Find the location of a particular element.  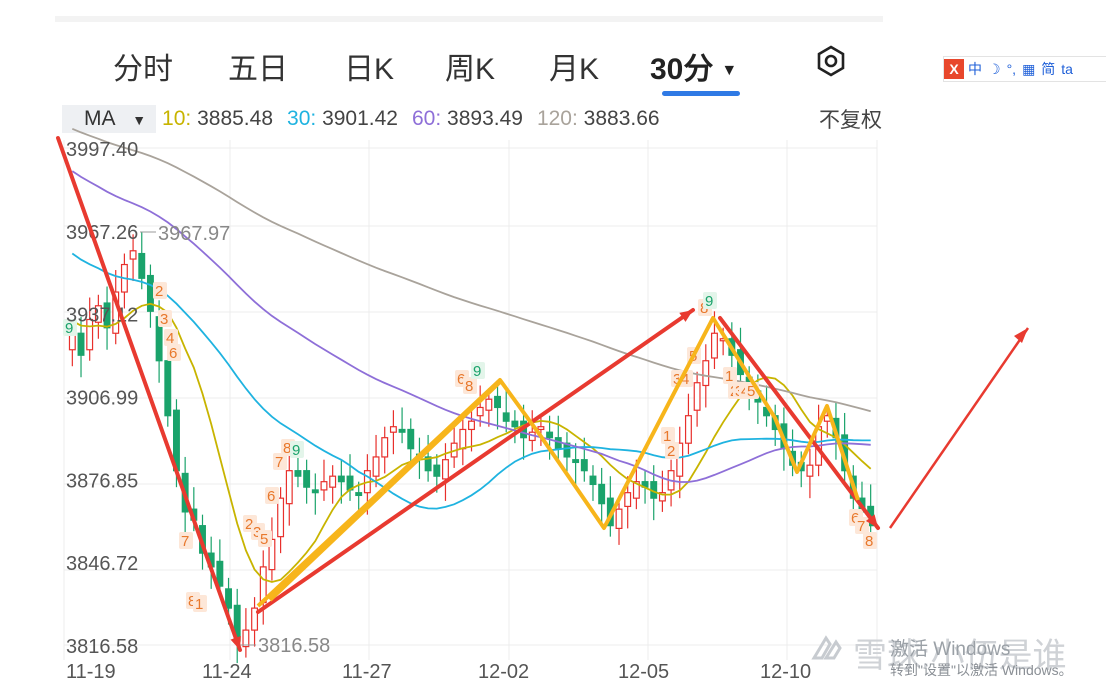

x-tick-label: 11-19 is located at coordinates (91, 672).